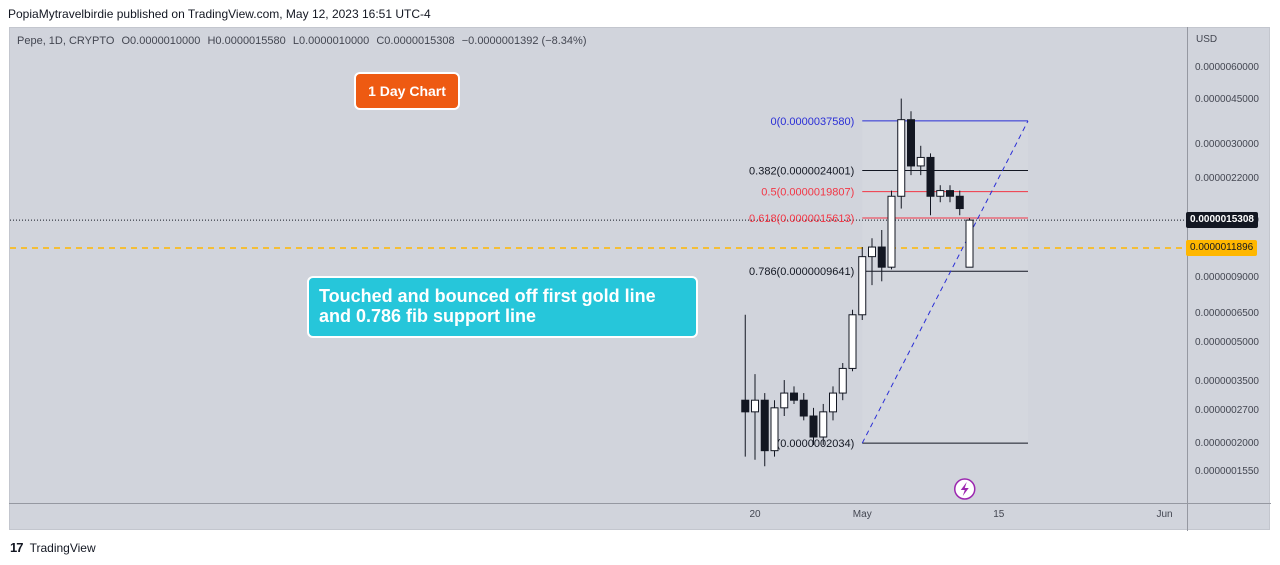 This screenshot has height=565, width=1280. I want to click on fib-level-label: 0(0.0000037580), so click(812, 122).